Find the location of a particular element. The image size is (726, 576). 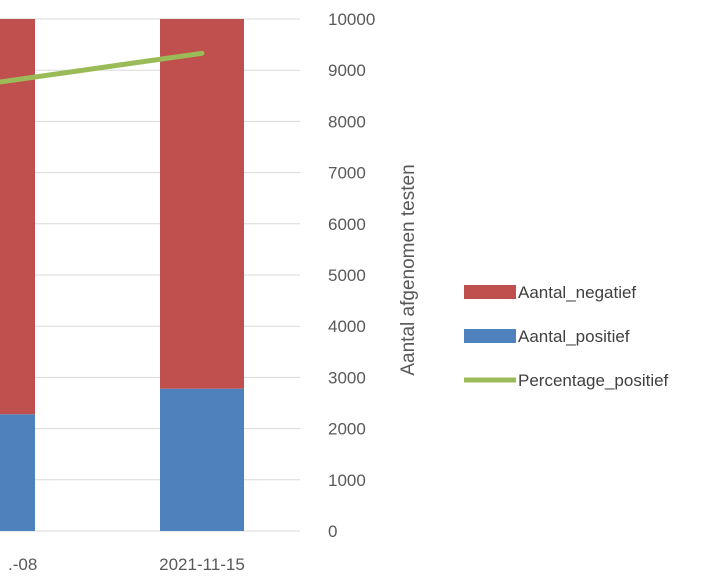

y-tick-label: 0 is located at coordinates (332, 531).